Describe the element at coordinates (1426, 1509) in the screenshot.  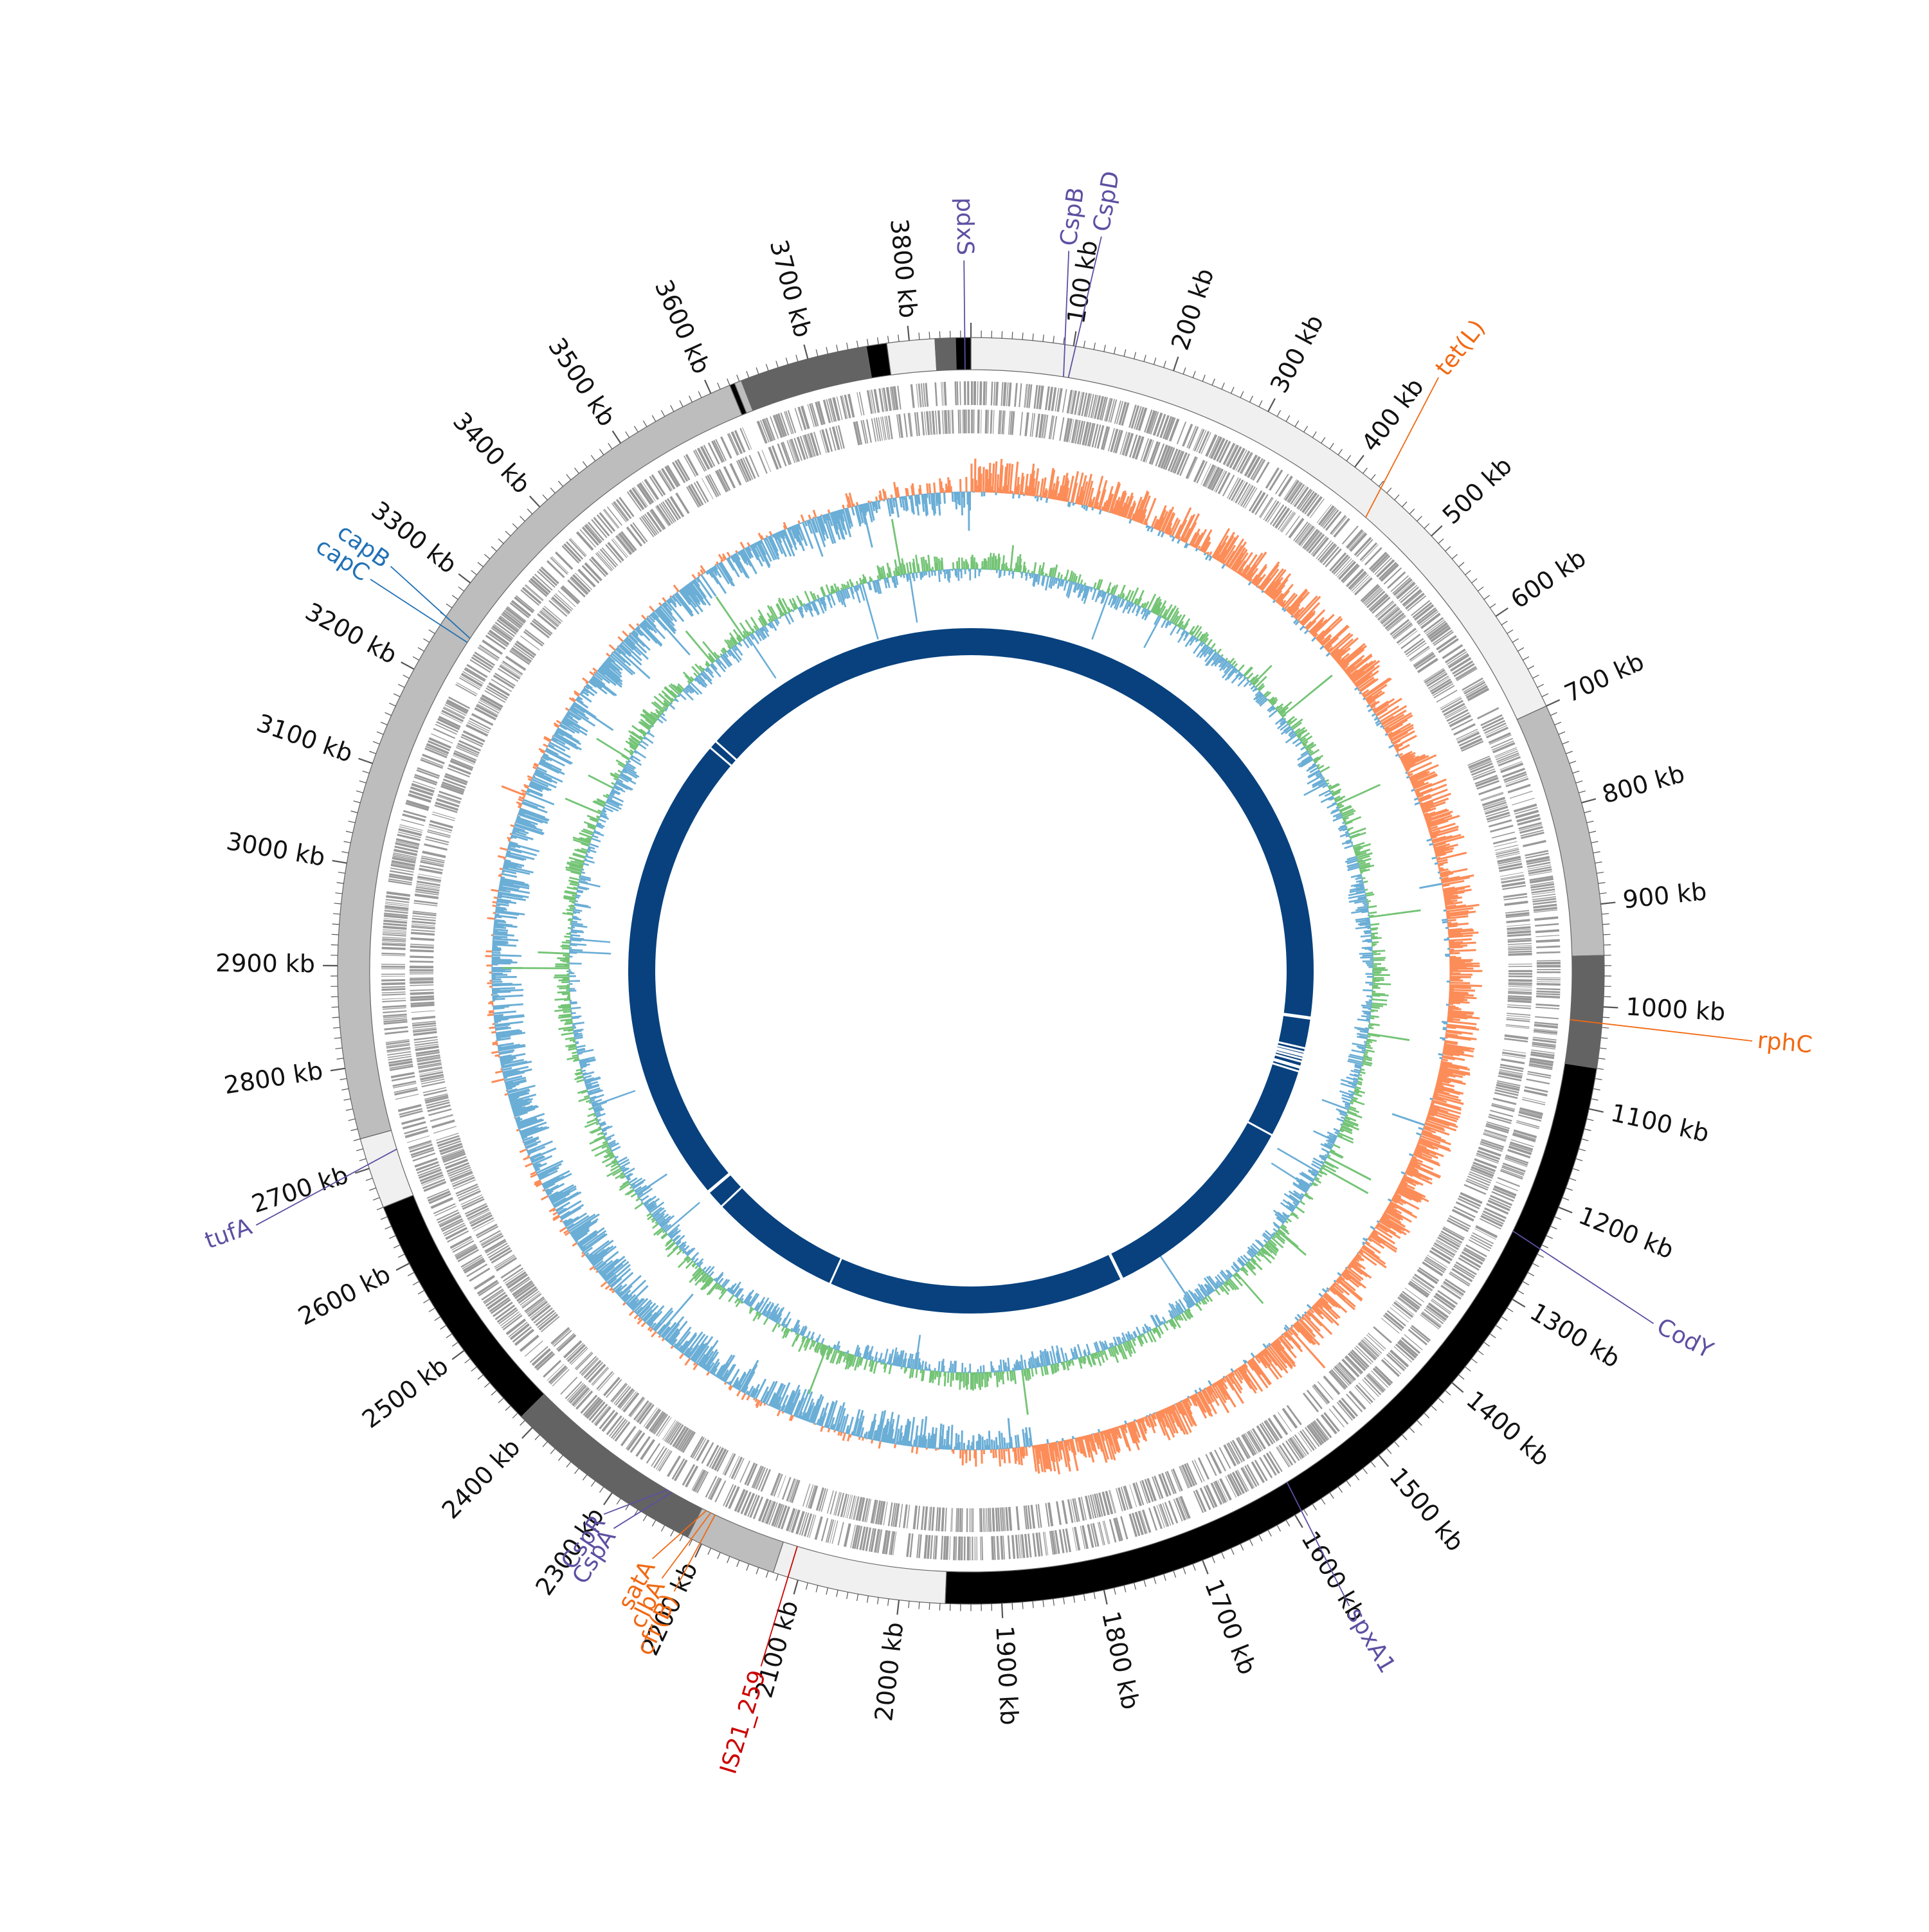
I see `scale-label: 1500 kb` at that location.